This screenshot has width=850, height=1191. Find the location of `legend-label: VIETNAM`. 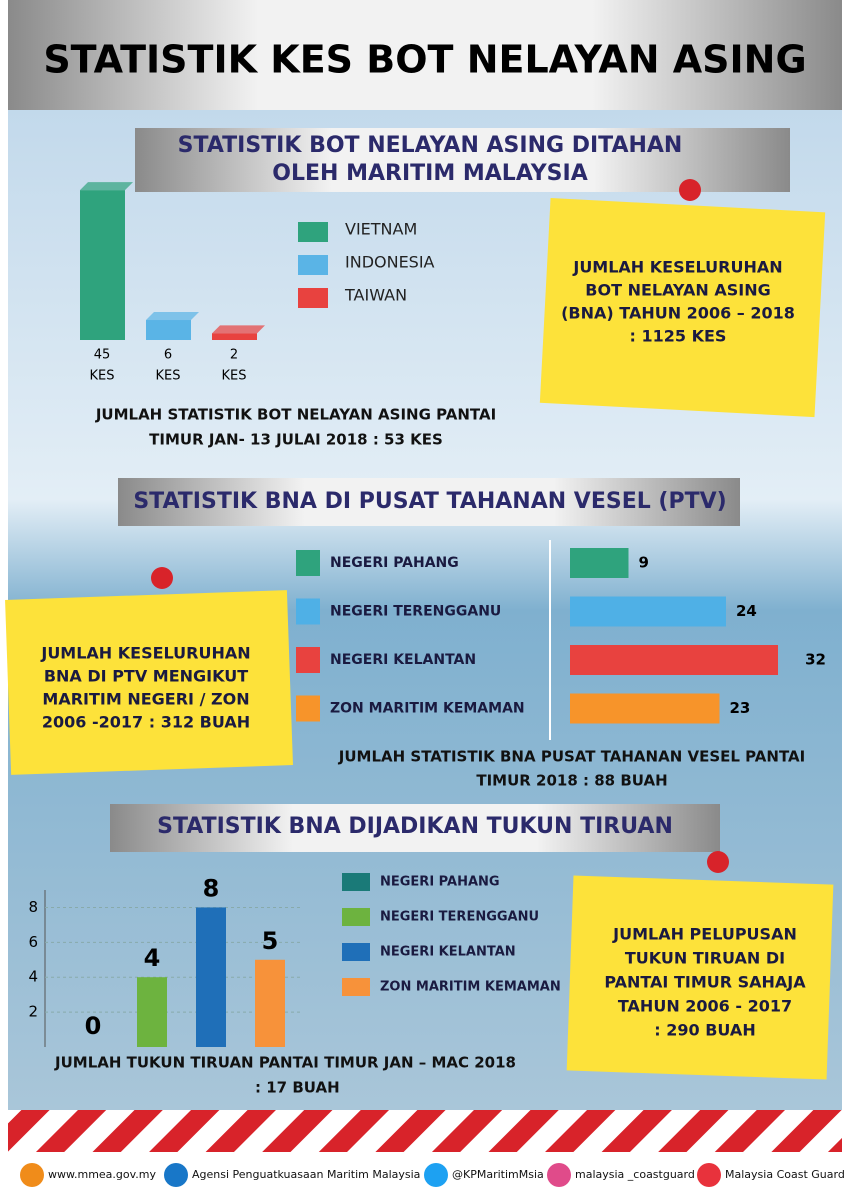

legend-label: VIETNAM is located at coordinates (381, 229).